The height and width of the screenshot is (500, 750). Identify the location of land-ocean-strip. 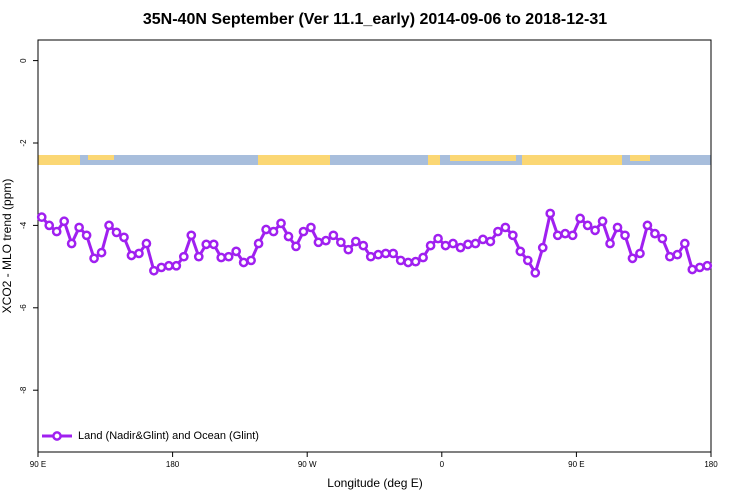
(374, 160).